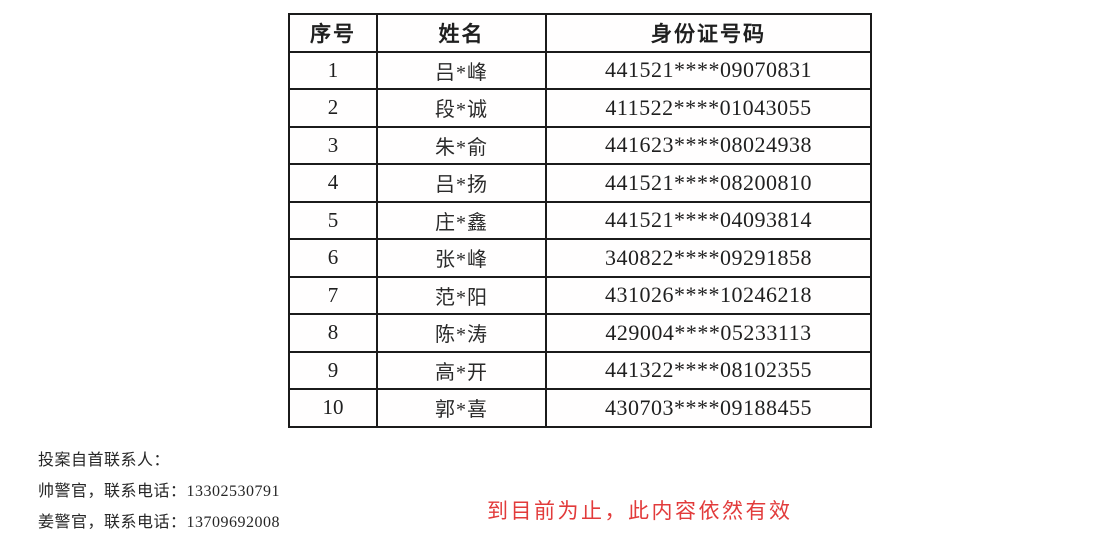  Describe the element at coordinates (708, 108) in the screenshot. I see `cell-id: 411522****01043055` at that location.